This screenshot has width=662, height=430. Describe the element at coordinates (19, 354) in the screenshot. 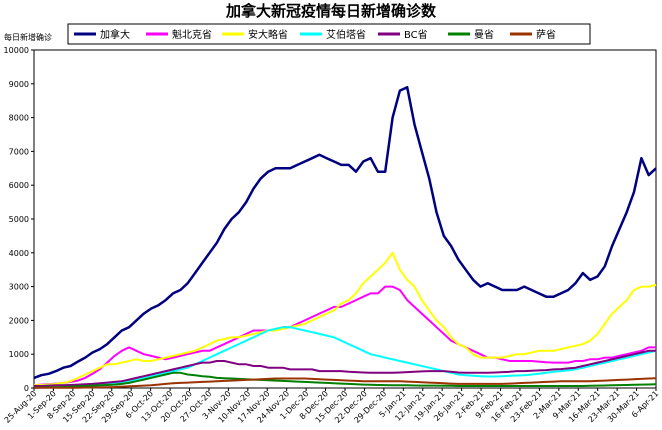

I see `y-tick-label: 1000` at that location.